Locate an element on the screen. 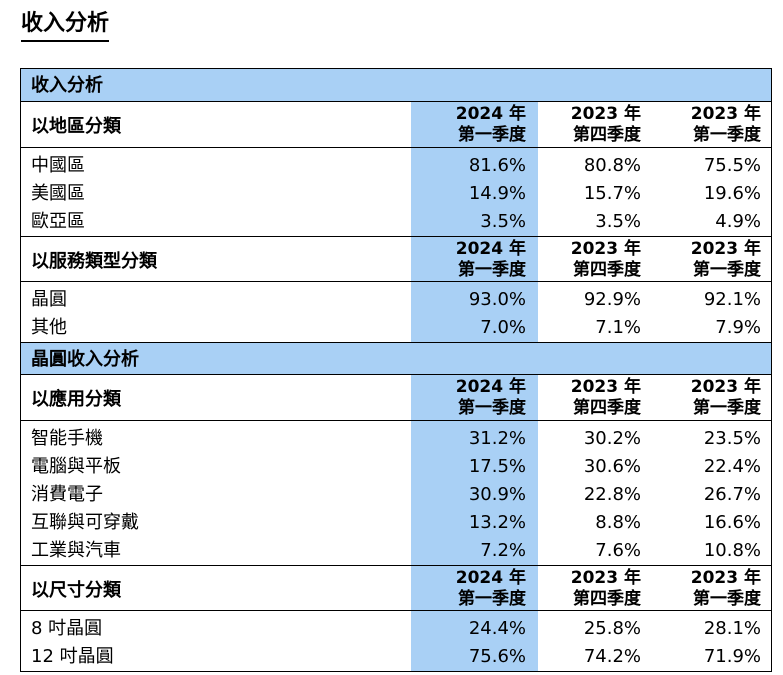  section-title: 以服務類型分類 is located at coordinates (94, 261).